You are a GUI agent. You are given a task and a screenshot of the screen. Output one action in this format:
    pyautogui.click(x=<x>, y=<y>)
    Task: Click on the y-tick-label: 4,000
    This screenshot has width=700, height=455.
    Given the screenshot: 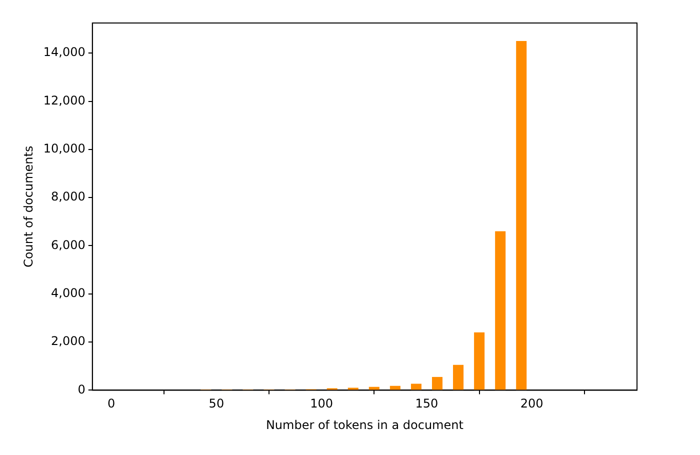 What is the action you would take?
    pyautogui.click(x=68, y=293)
    